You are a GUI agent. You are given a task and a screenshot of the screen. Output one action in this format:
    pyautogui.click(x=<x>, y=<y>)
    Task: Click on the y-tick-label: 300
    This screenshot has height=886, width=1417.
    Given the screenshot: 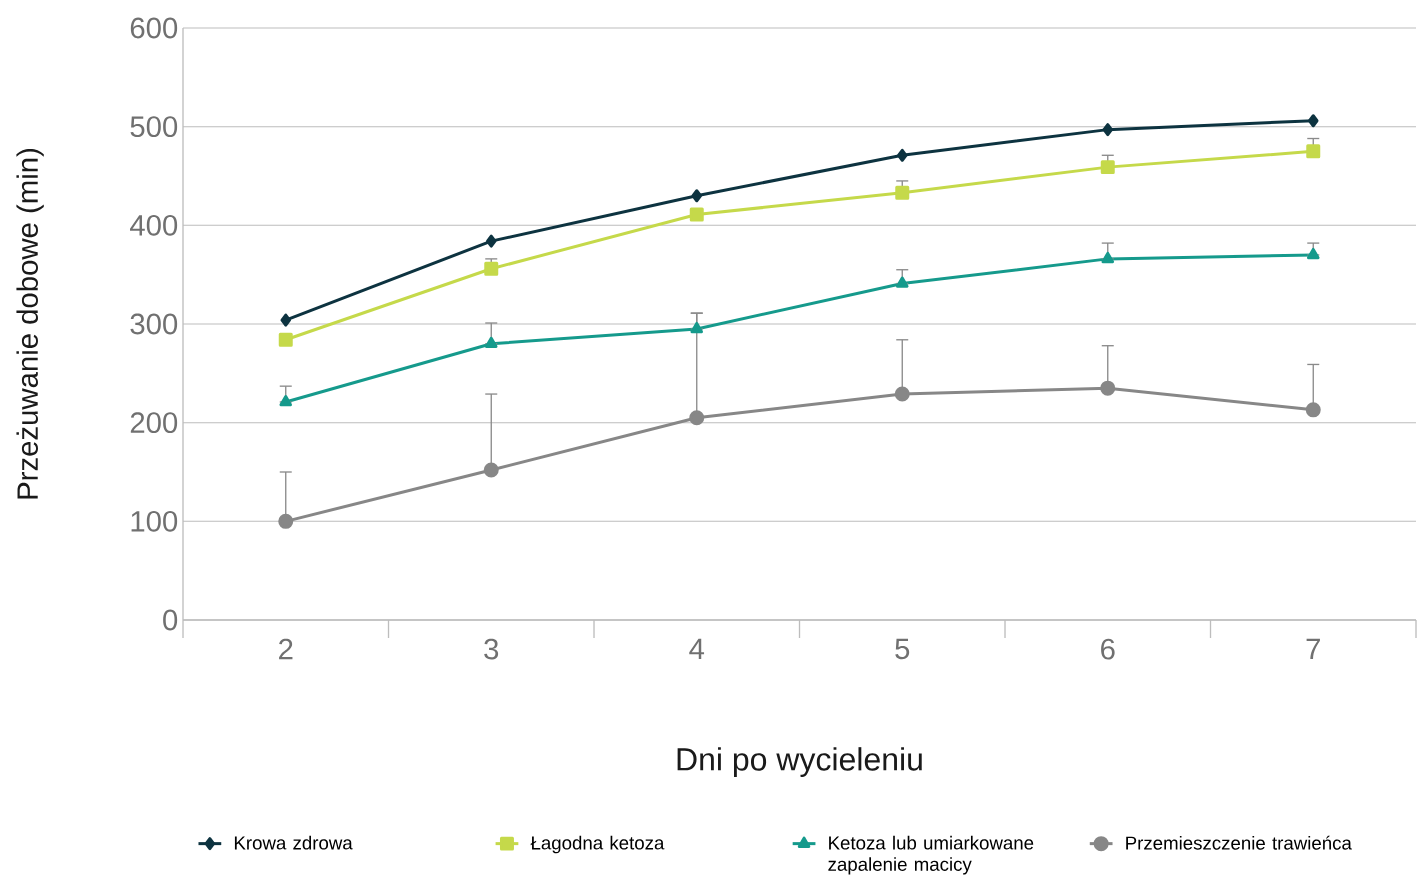 What is the action you would take?
    pyautogui.click(x=154, y=324)
    